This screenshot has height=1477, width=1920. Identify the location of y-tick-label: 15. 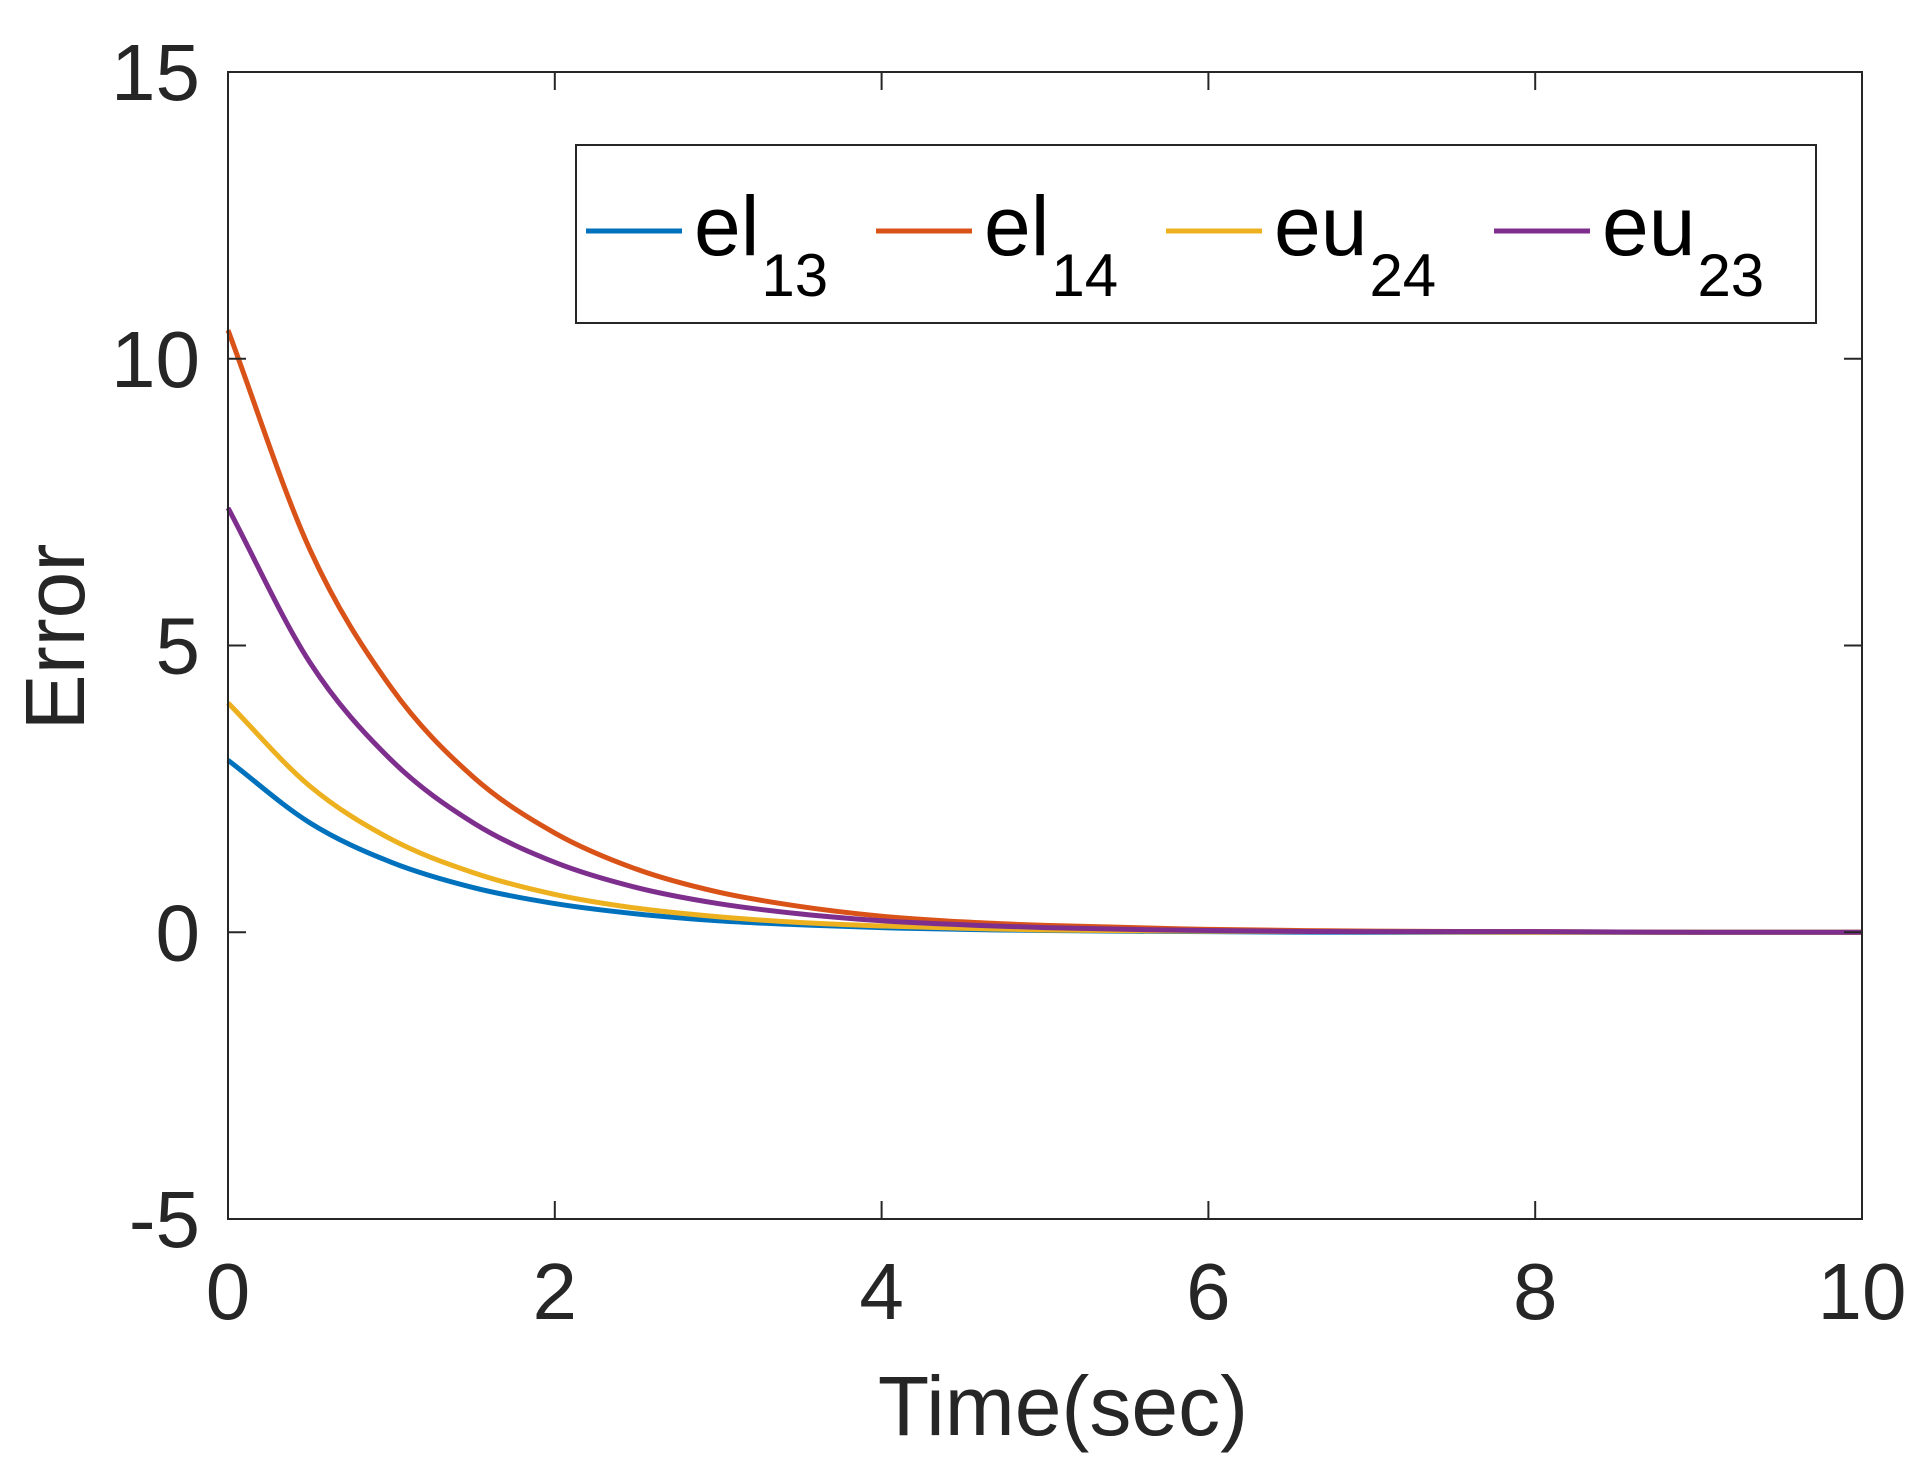
(155, 72).